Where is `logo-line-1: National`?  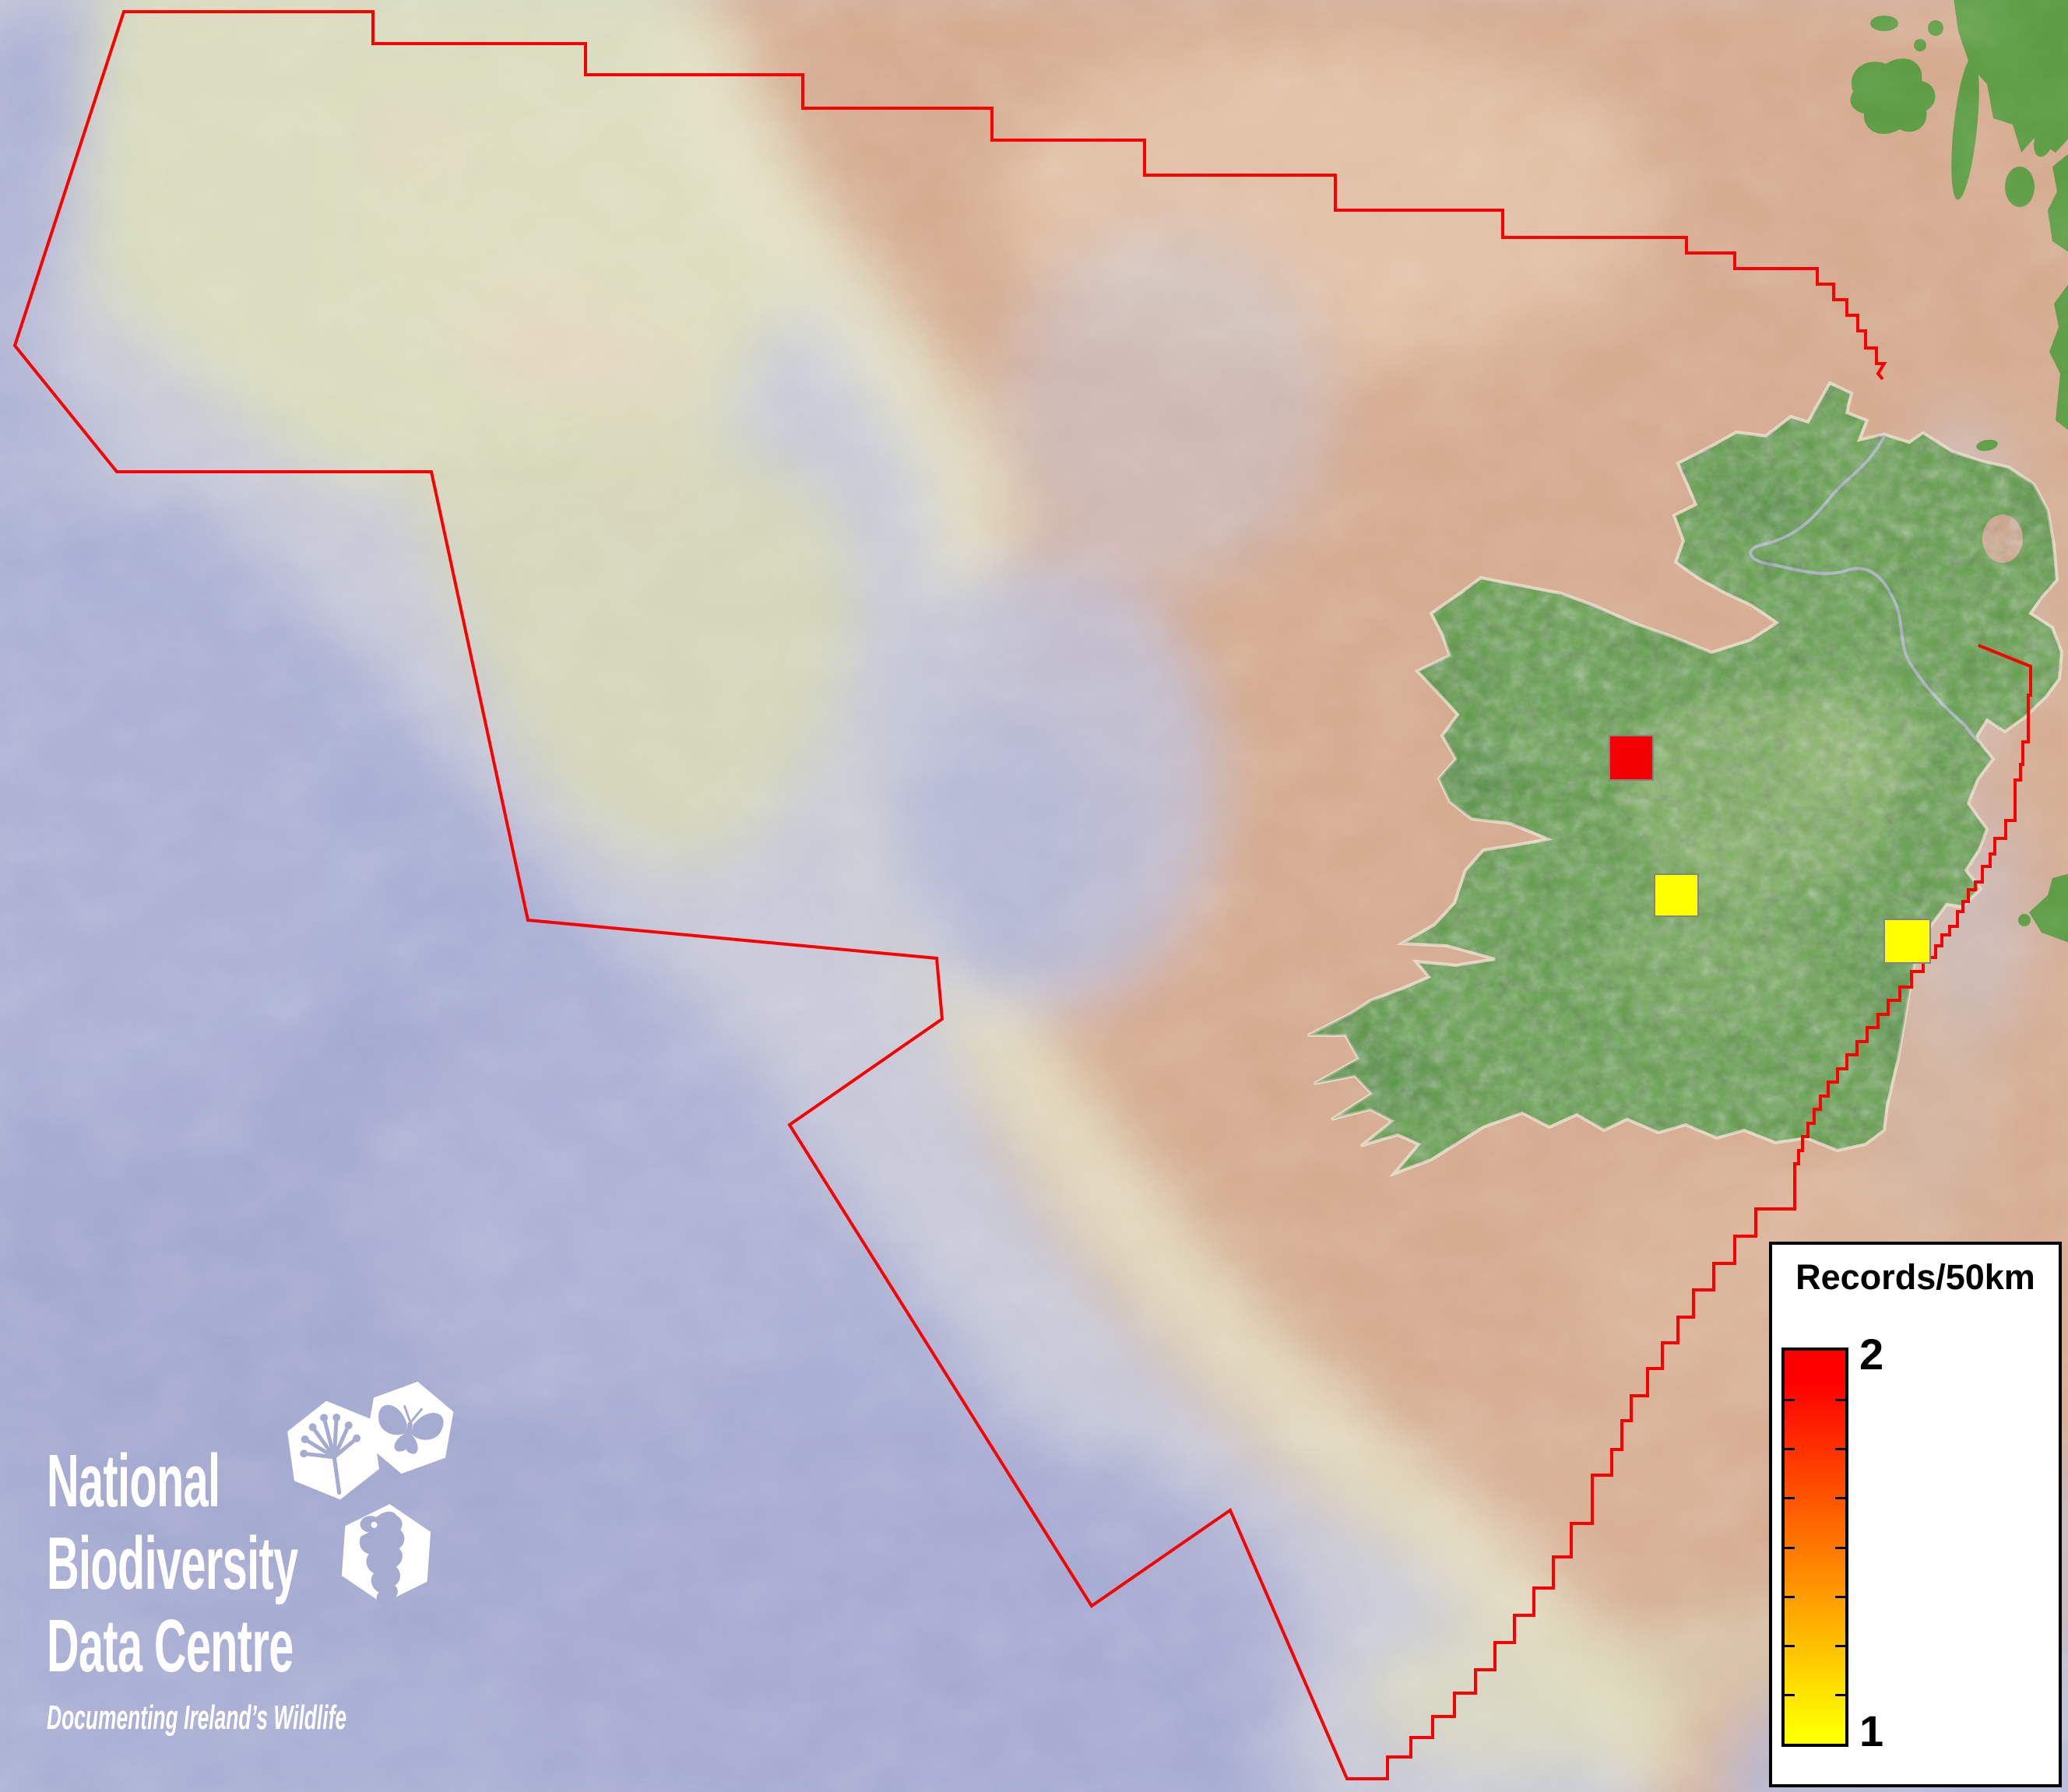 logo-line-1: National is located at coordinates (134, 1481).